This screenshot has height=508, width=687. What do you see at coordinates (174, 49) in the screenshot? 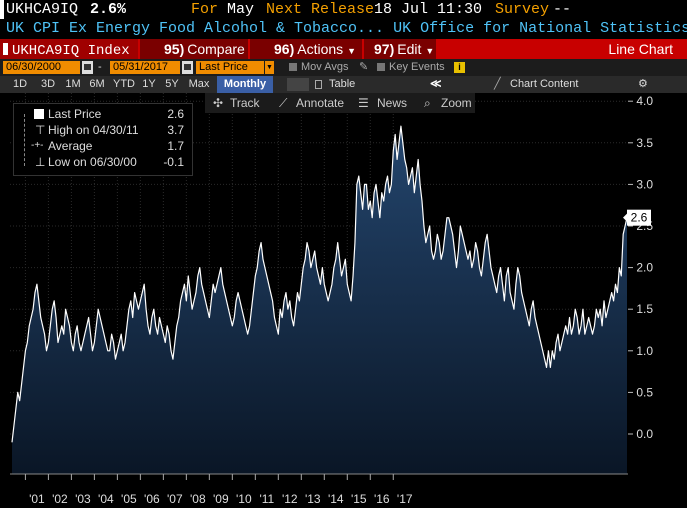
I see `compare-key: 95)` at bounding box center [174, 49].